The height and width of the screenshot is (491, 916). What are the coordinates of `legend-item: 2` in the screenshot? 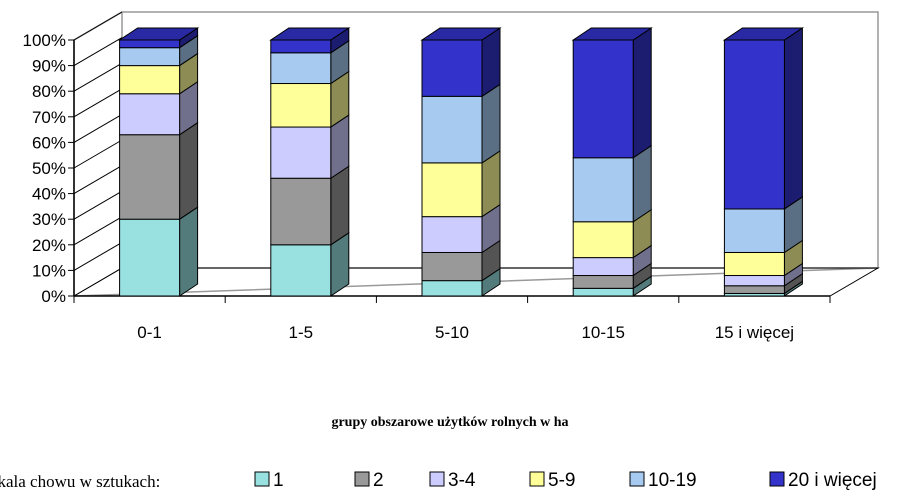 It's located at (369, 480).